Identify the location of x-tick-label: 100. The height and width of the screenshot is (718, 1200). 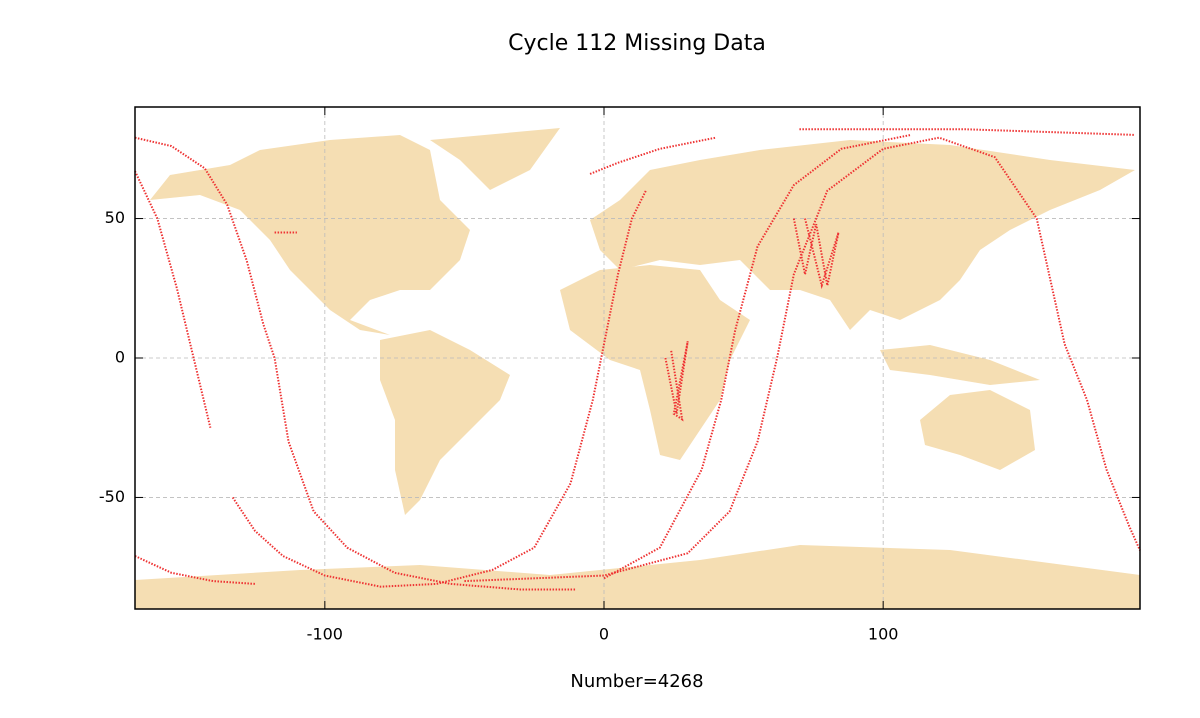
(883, 634).